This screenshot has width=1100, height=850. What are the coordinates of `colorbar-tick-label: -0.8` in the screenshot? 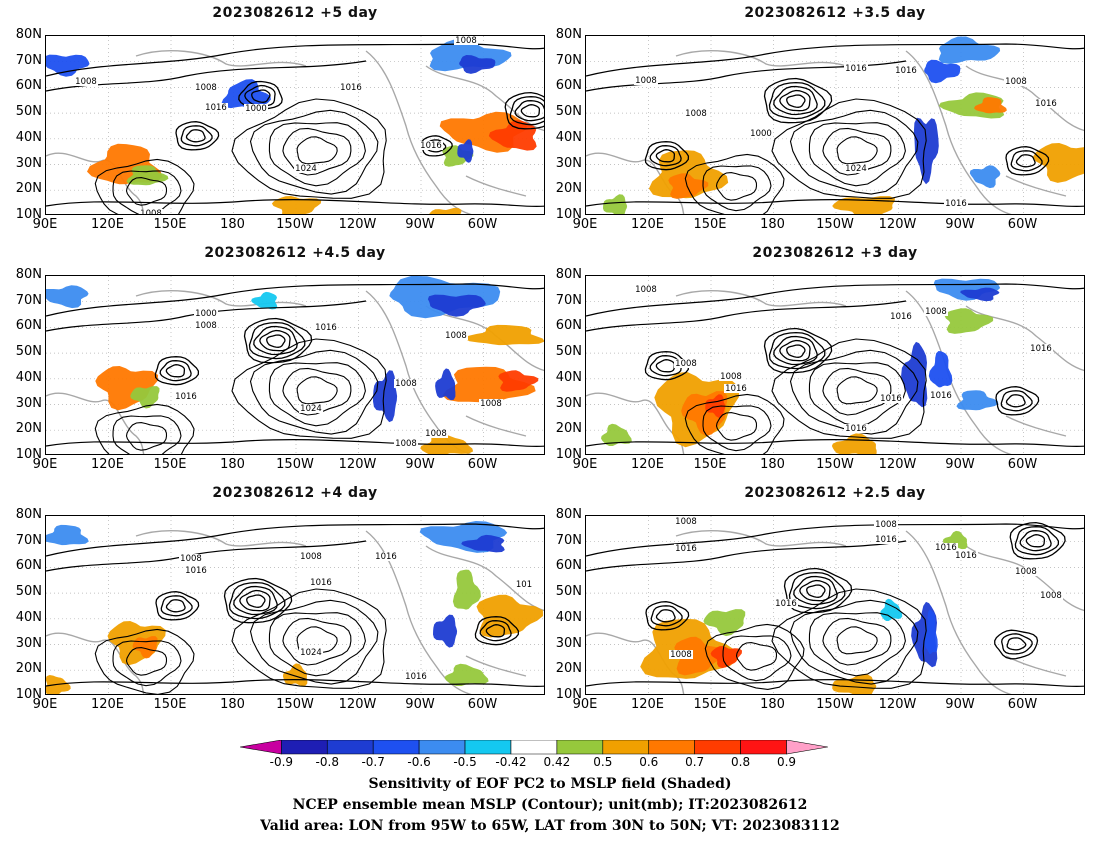 It's located at (327, 762).